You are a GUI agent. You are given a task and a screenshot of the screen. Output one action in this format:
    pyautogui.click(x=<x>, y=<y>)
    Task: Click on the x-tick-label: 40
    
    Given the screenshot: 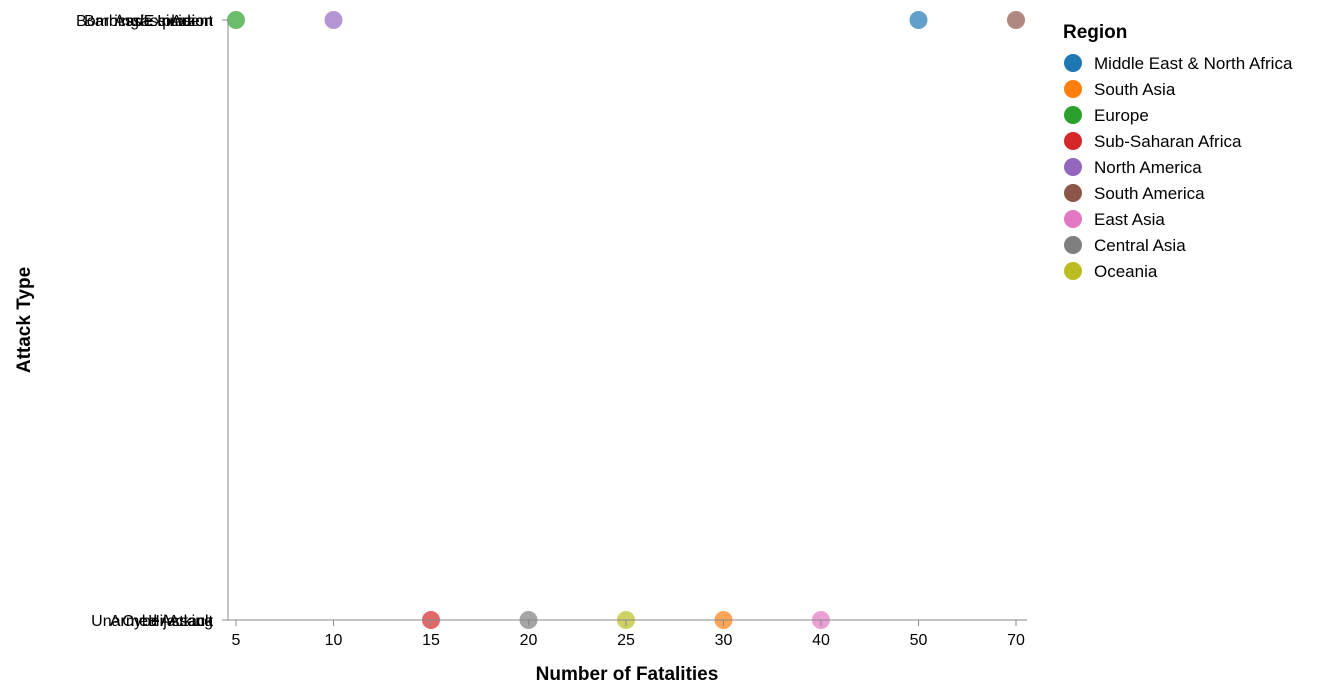 What is the action you would take?
    pyautogui.click(x=821, y=640)
    